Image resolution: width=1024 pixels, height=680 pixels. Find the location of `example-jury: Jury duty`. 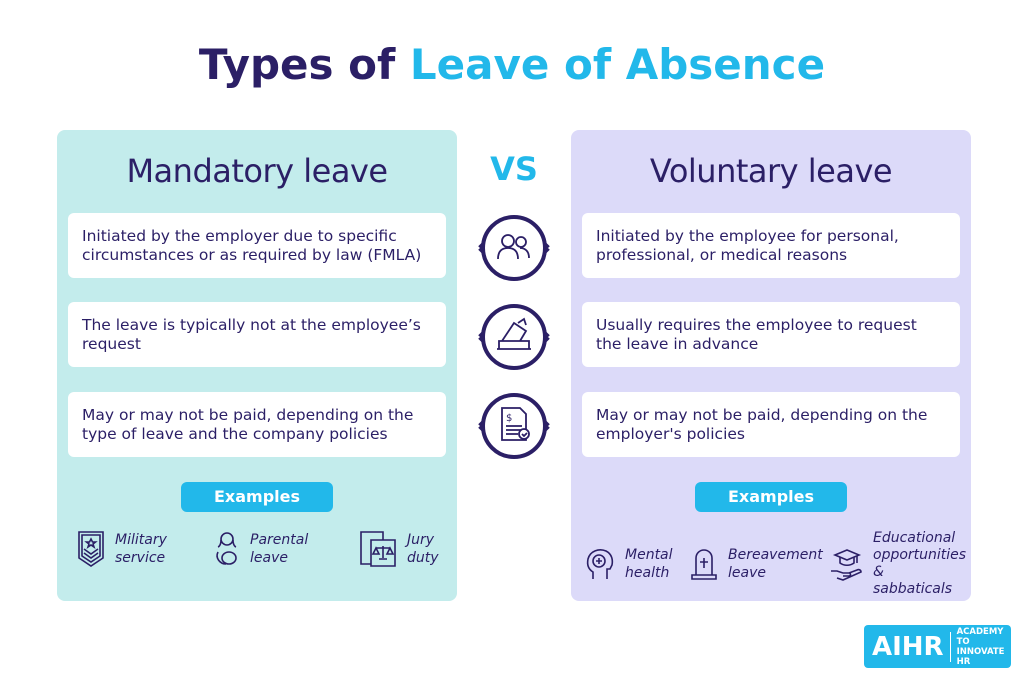

example-jury: Jury duty is located at coordinates (403, 549).